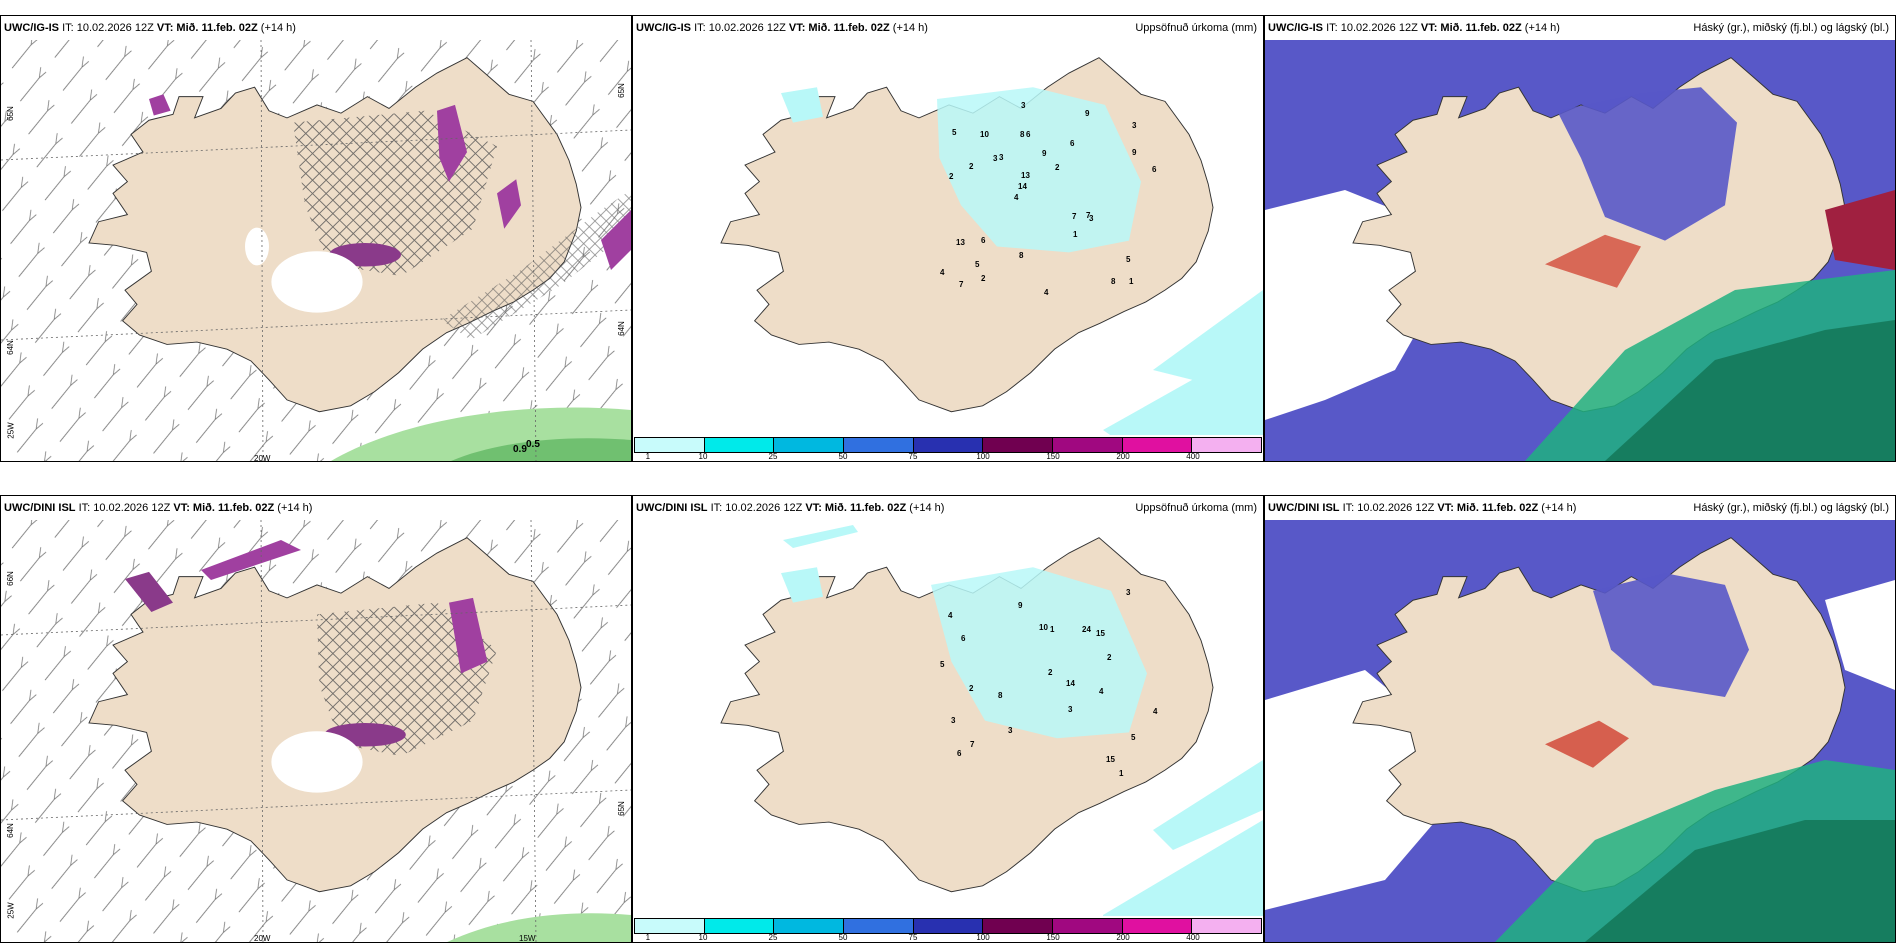 This screenshot has height=950, width=1900. Describe the element at coordinates (843, 937) in the screenshot. I see `colorbar-tick: 50` at that location.